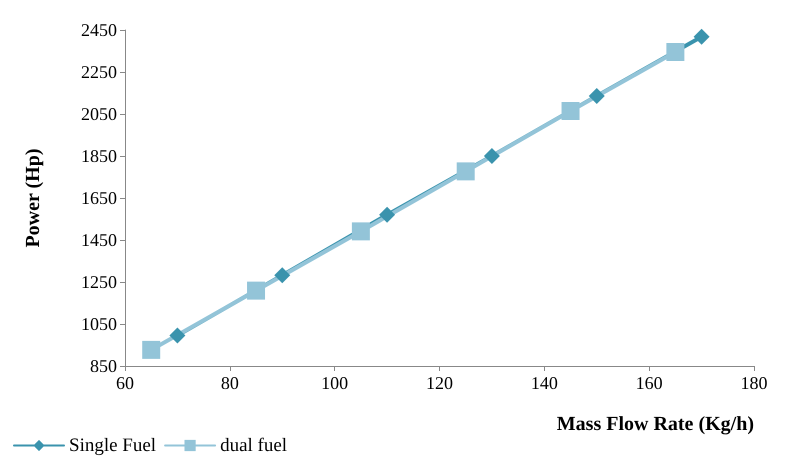 The width and height of the screenshot is (812, 468). Describe the element at coordinates (33, 198) in the screenshot. I see `y-axis-title: Power (Hp)` at that location.